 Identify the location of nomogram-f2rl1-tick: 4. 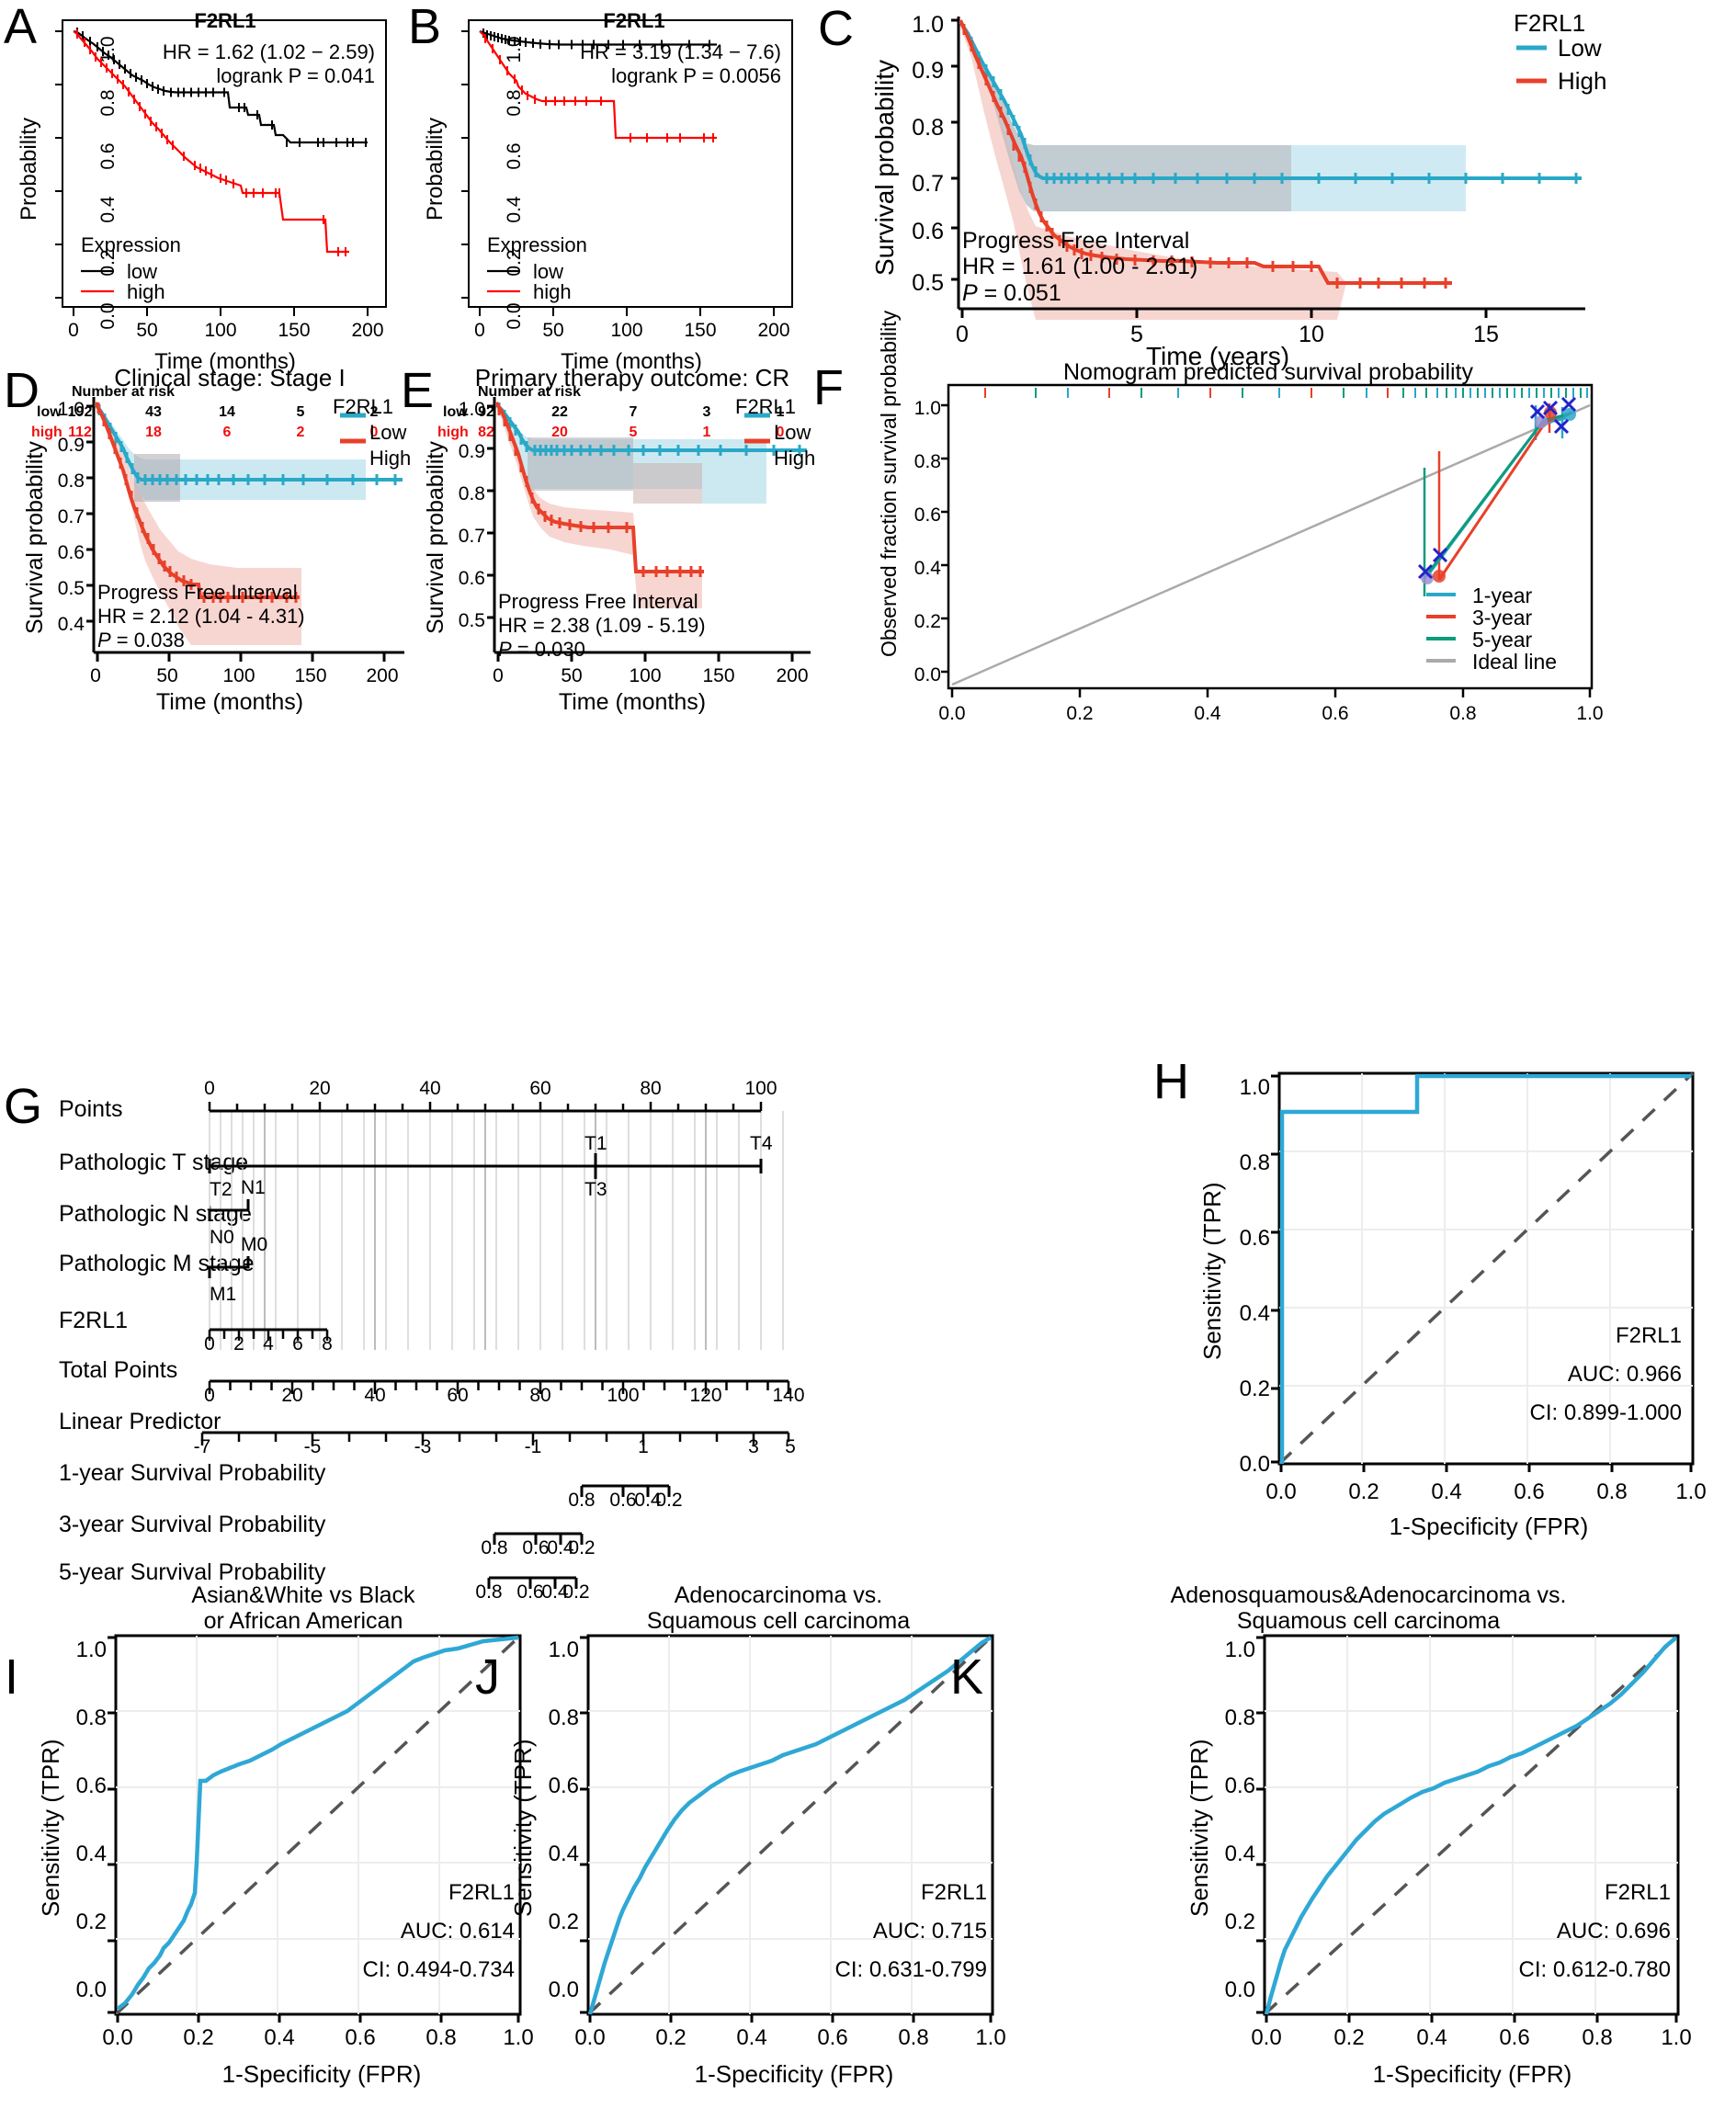
(268, 1343).